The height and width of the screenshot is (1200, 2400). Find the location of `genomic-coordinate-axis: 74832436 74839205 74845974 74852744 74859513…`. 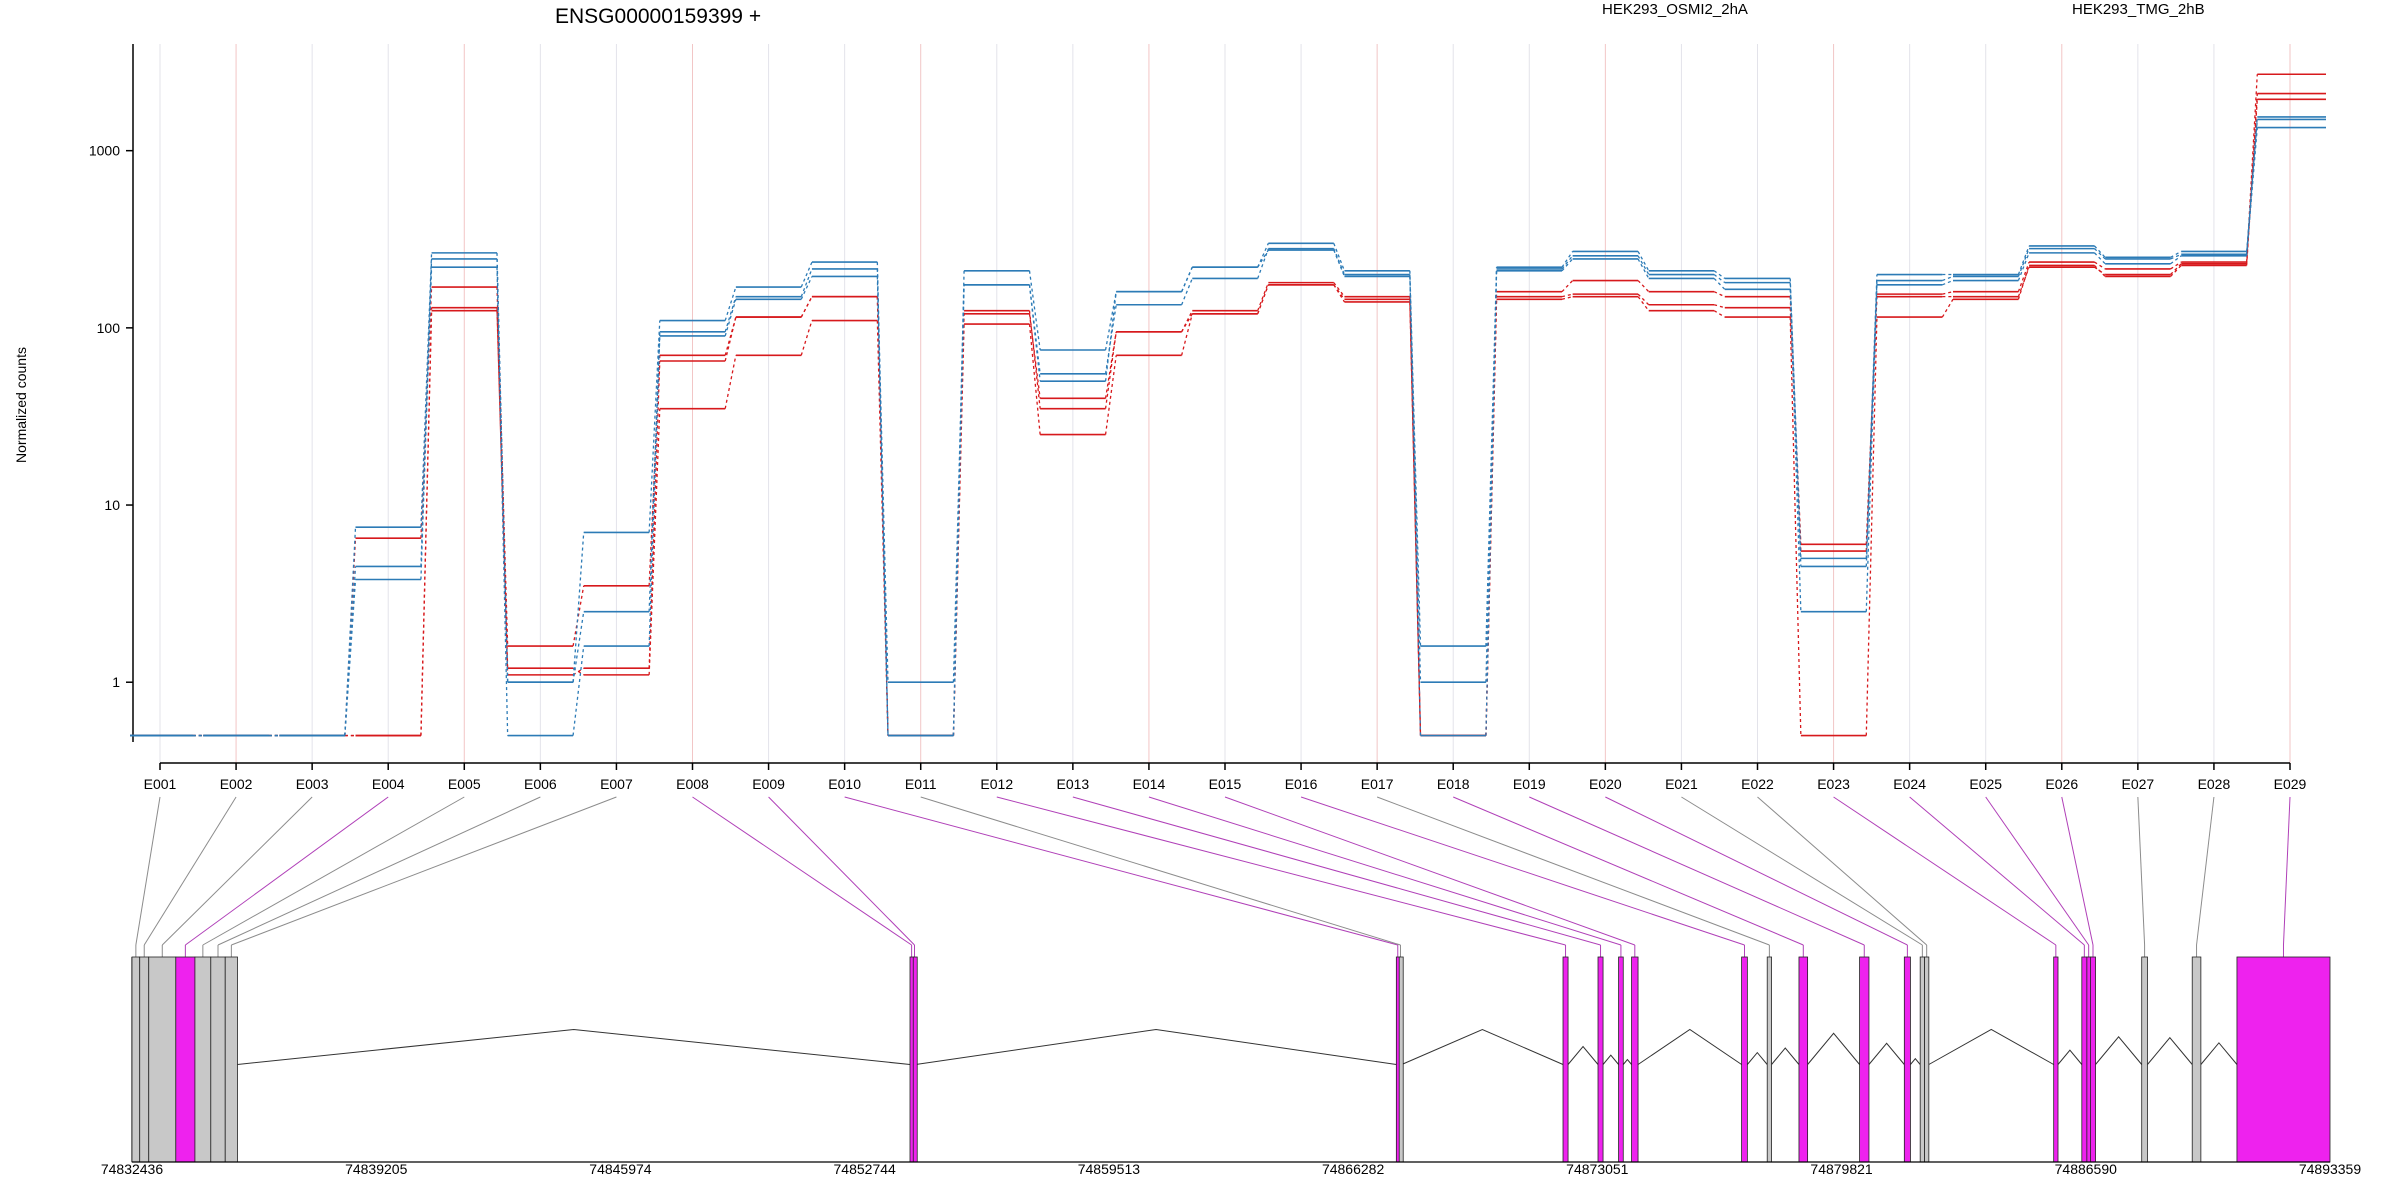

genomic-coordinate-axis: 74832436 74839205 74845974 74852744 74859513… is located at coordinates (1231, 1169).